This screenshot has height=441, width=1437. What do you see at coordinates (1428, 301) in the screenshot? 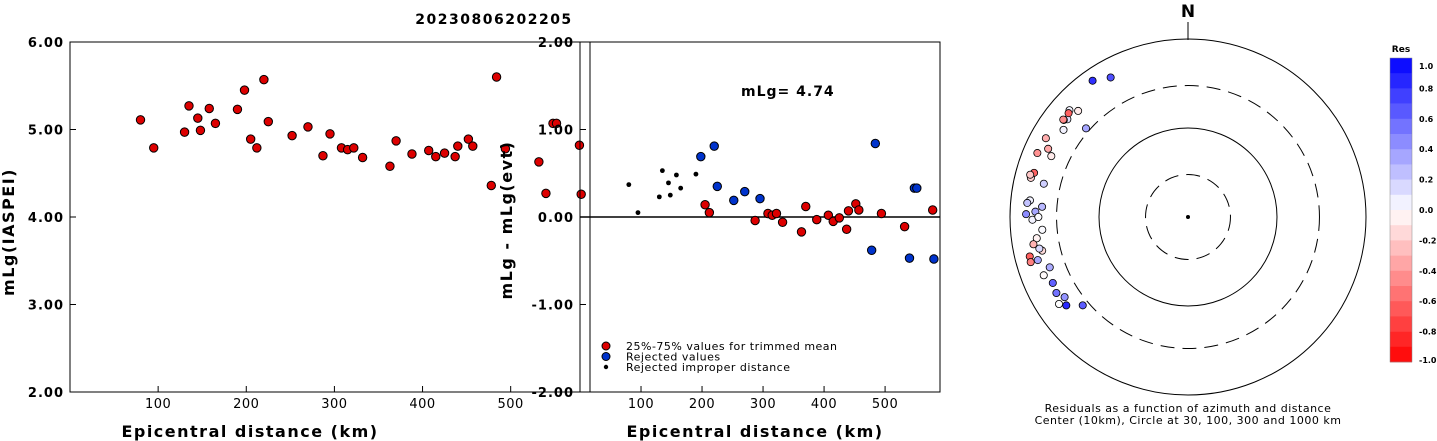
I see `colorbar-tick-label: -0.6` at bounding box center [1428, 301].